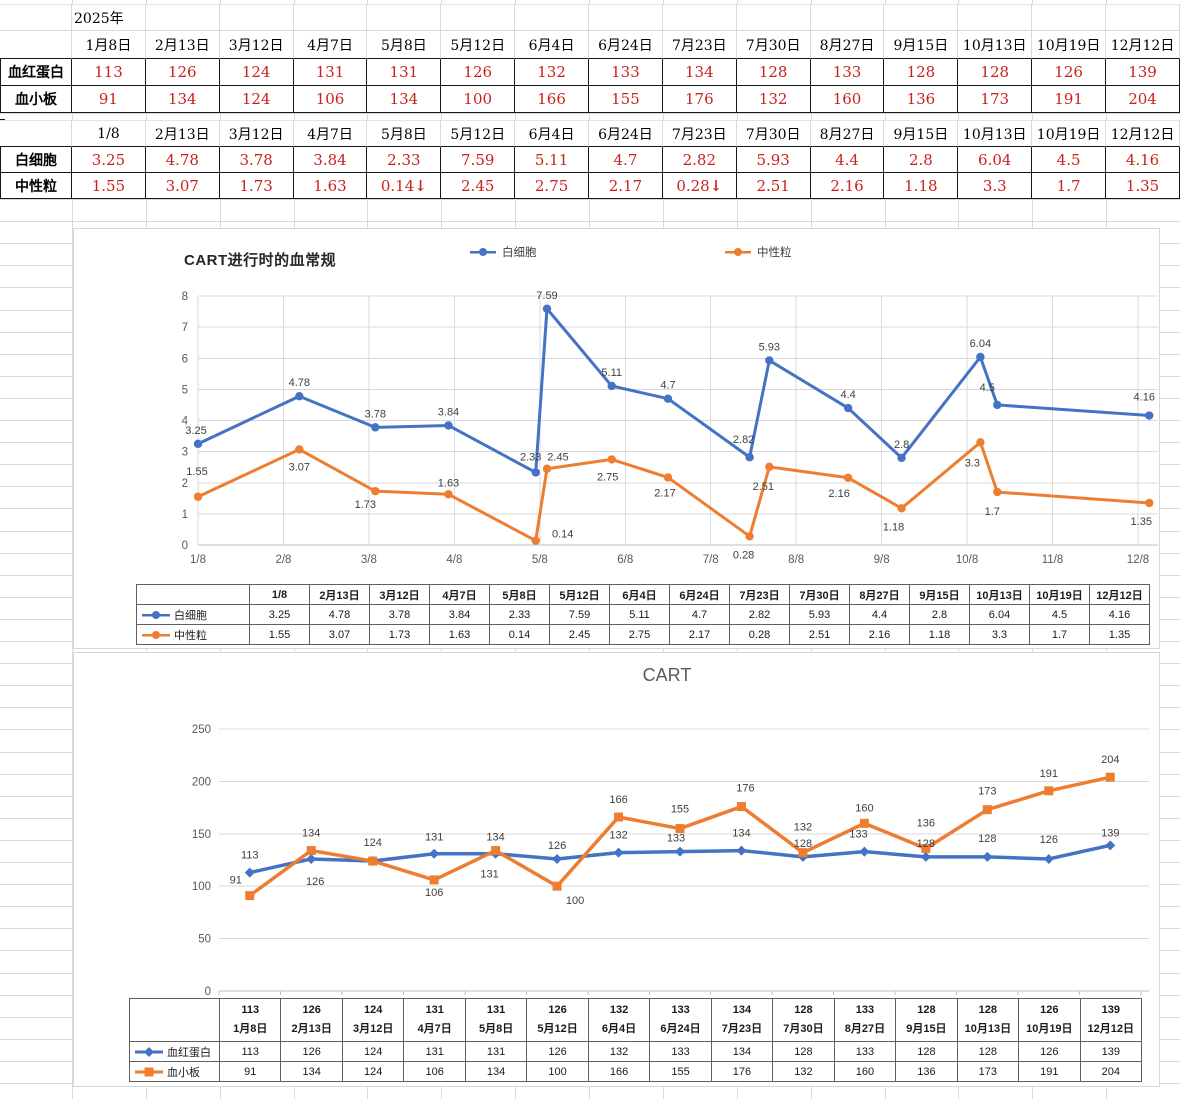 The width and height of the screenshot is (1180, 1099). What do you see at coordinates (699, 186) in the screenshot?
I see `value-cell: 0.28↓` at bounding box center [699, 186].